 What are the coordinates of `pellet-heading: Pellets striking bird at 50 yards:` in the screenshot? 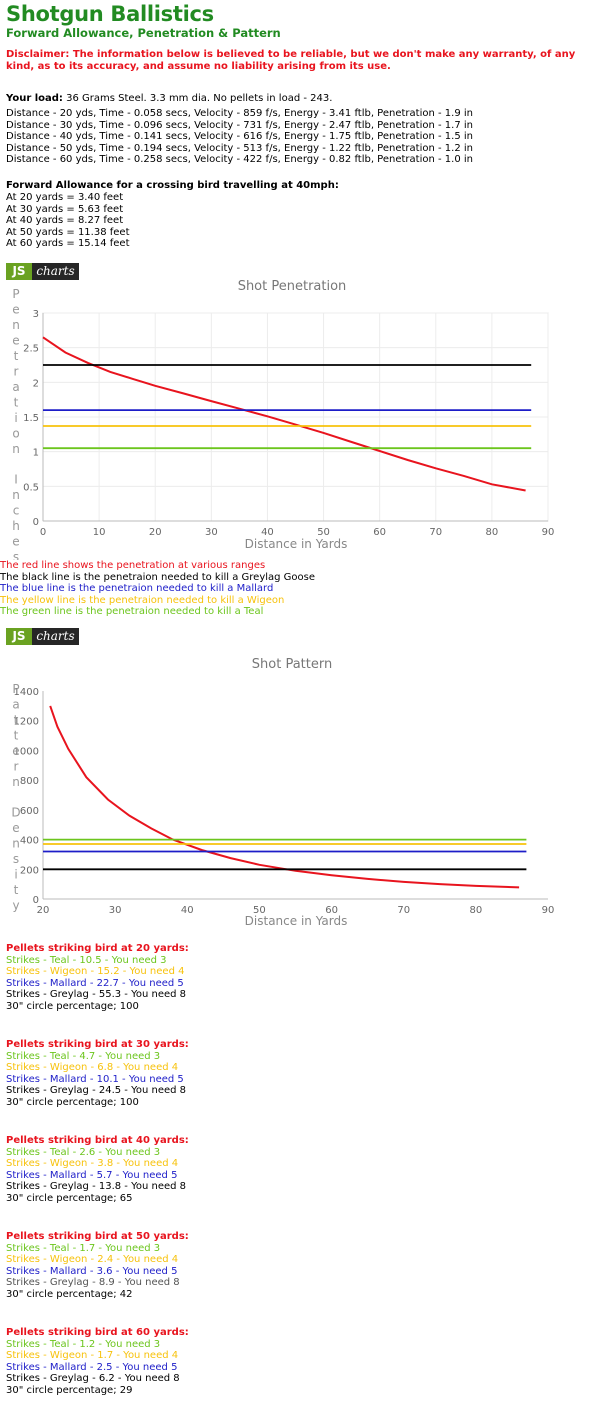 It's located at (97, 1236).